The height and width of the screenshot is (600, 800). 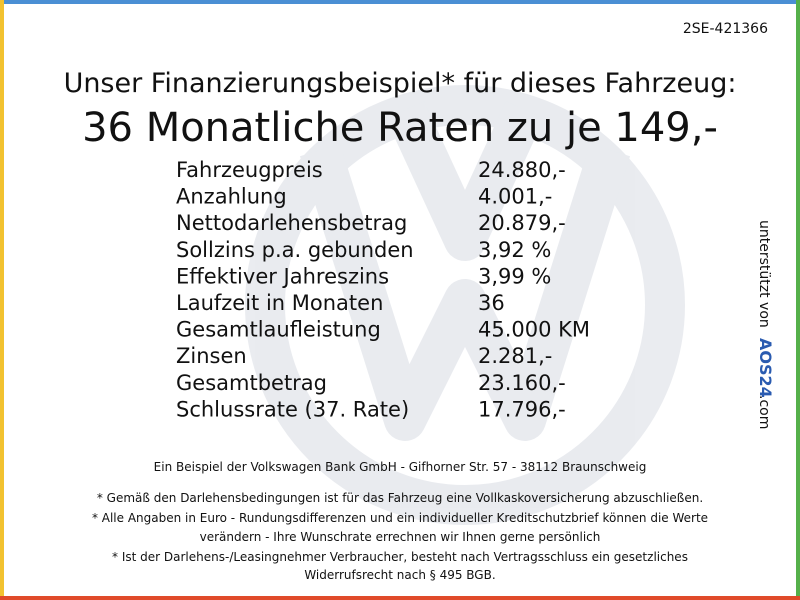 I want to click on row-value: 17.796,-, so click(x=522, y=409).